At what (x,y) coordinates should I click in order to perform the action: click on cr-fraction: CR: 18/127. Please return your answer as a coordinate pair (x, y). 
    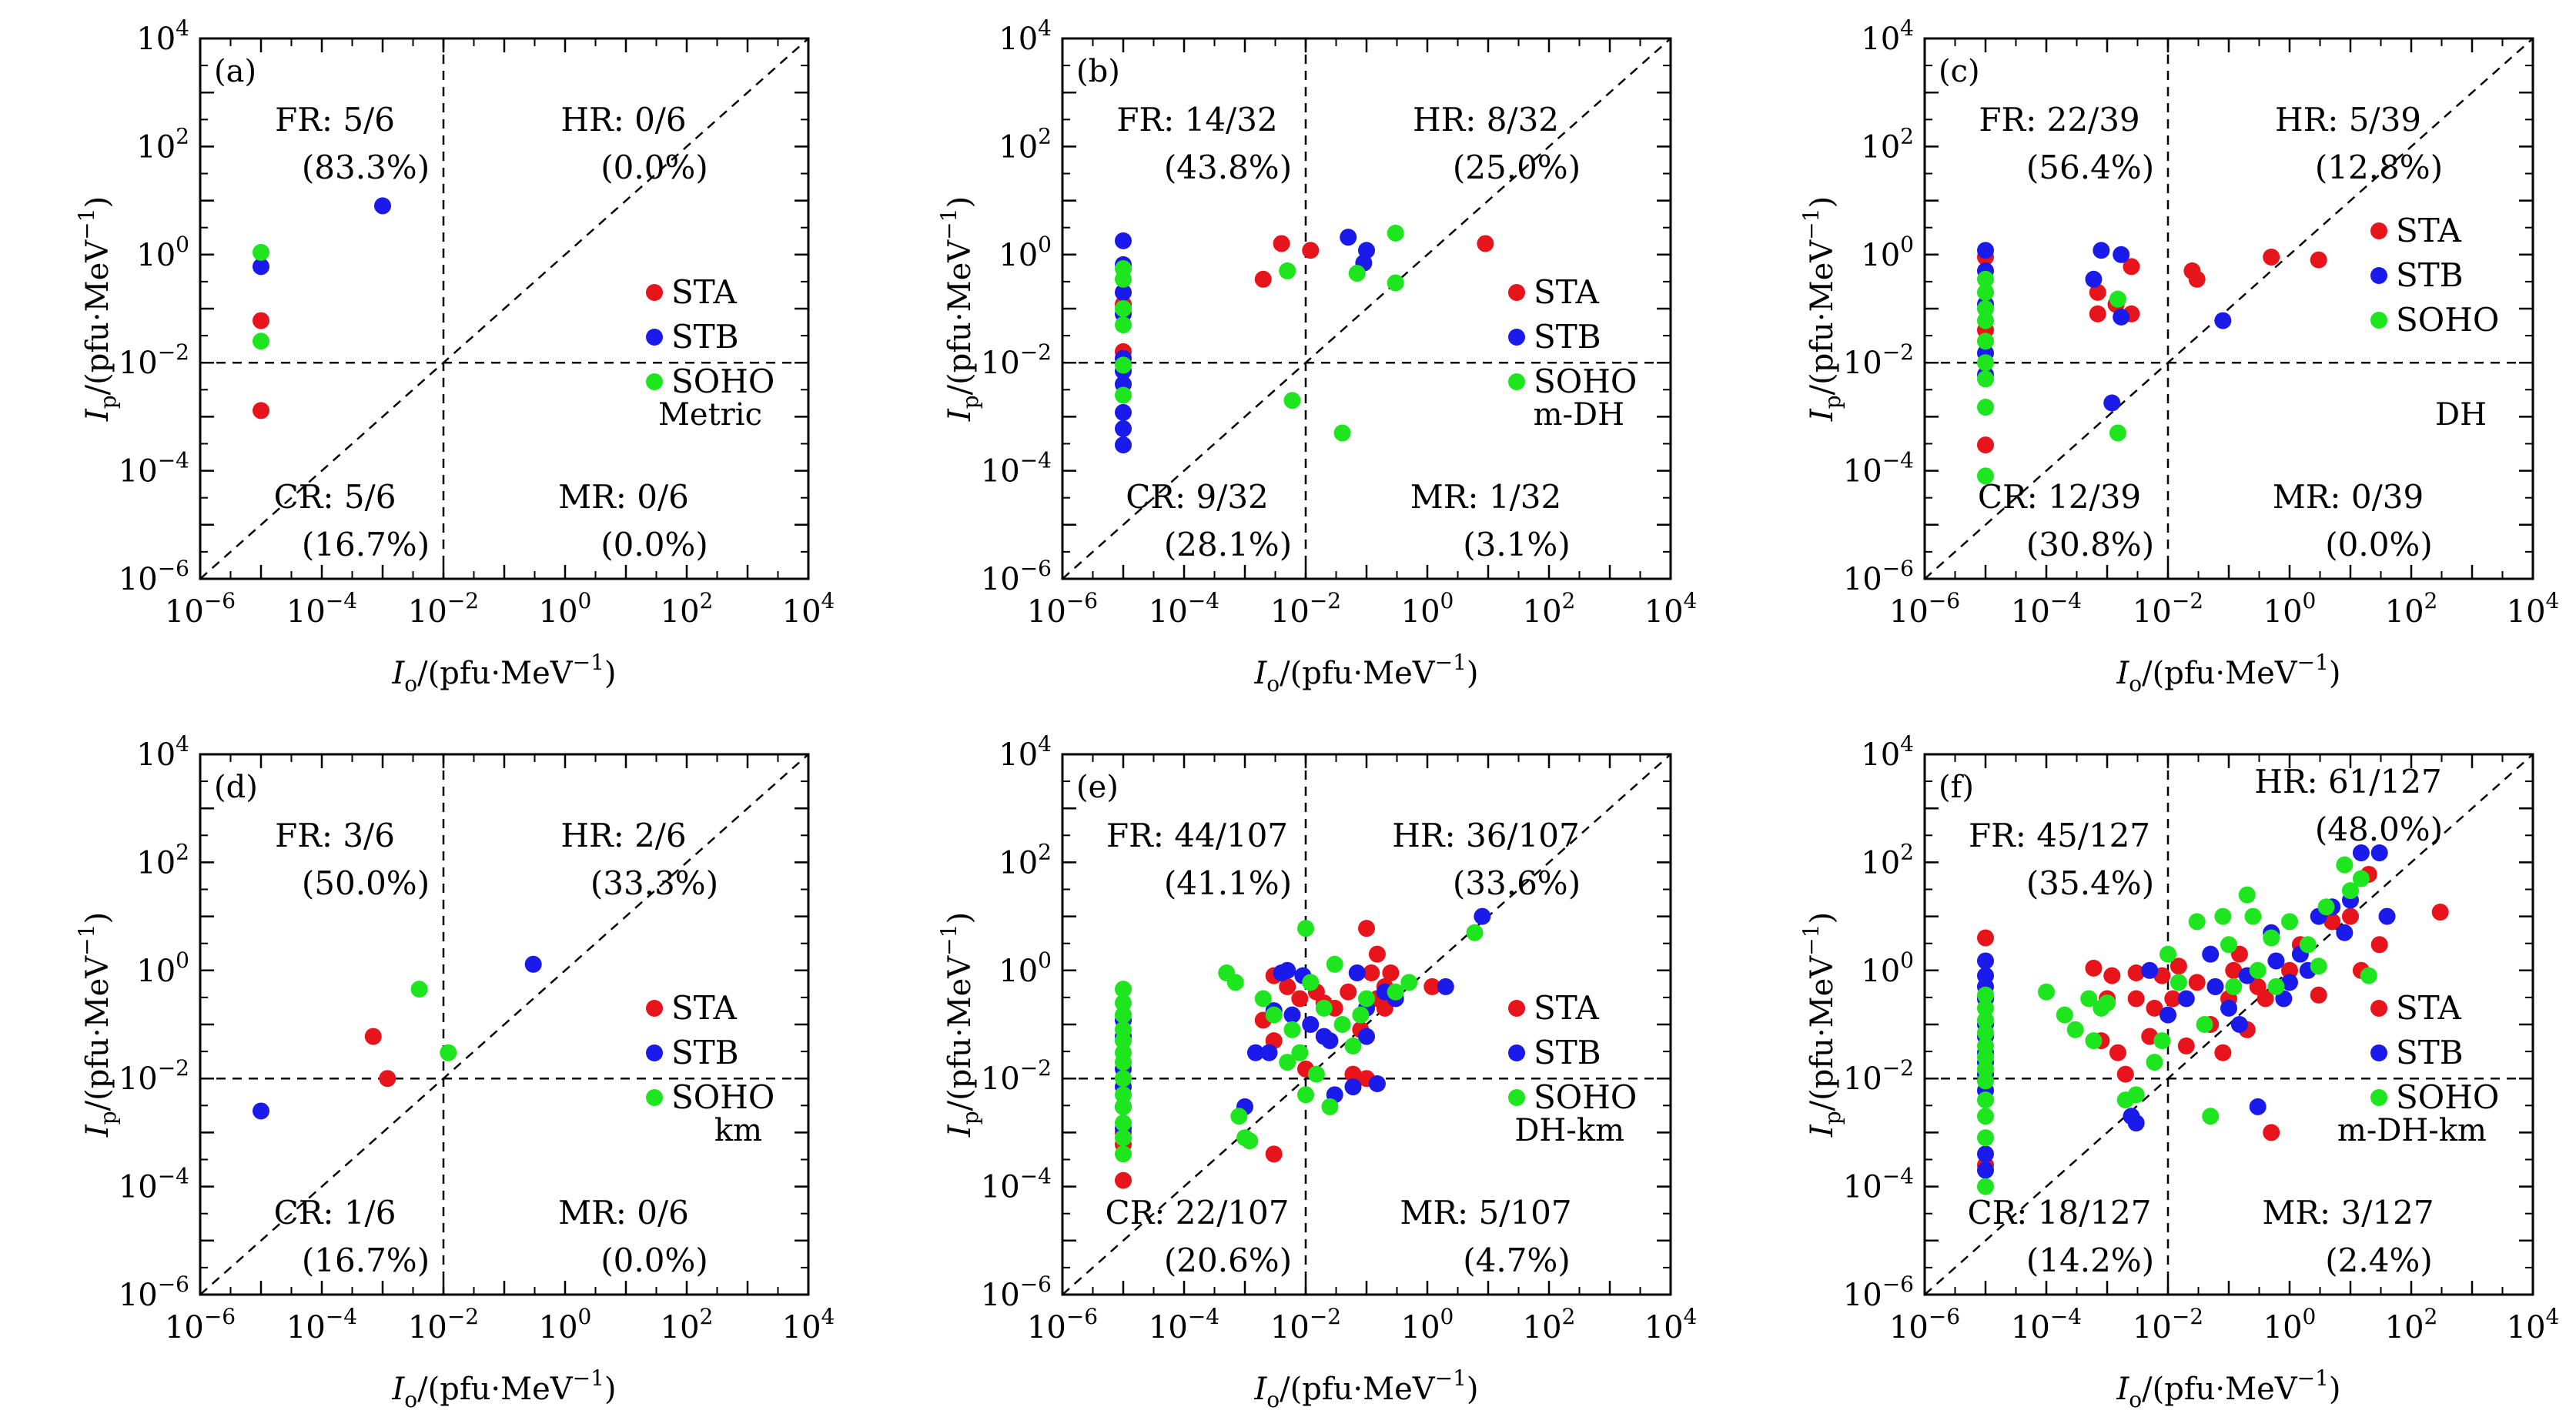
    Looking at the image, I should click on (2059, 1213).